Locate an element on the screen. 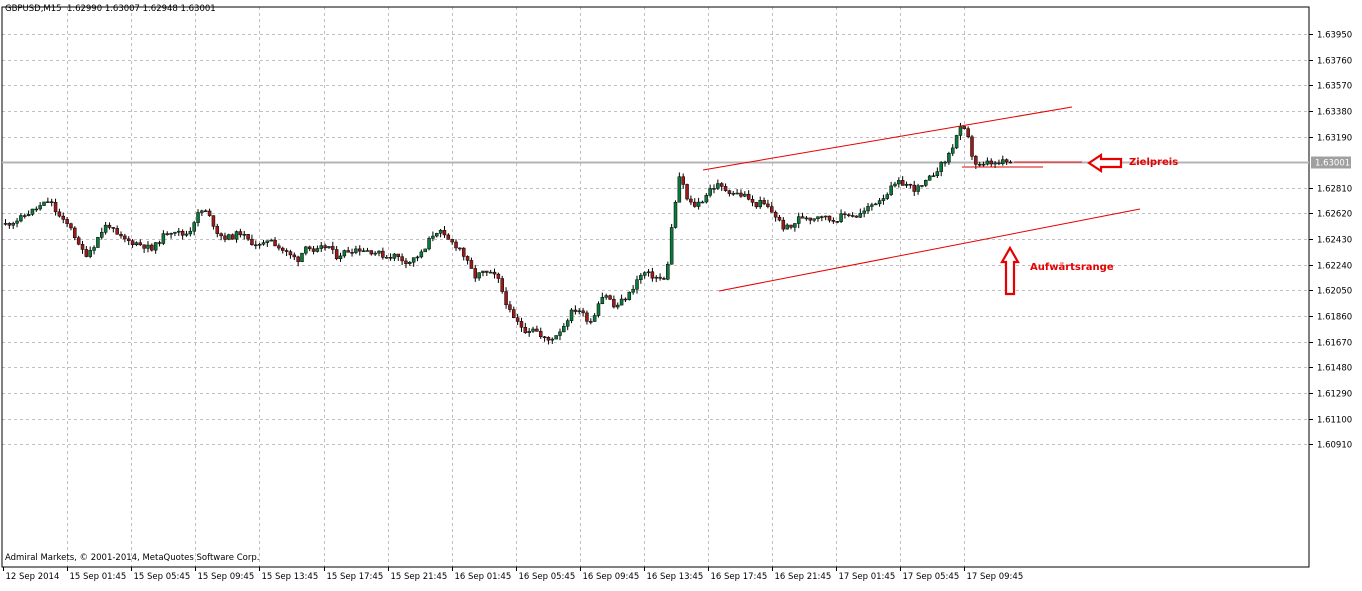 This screenshot has height=591, width=1362. trend-line-channel-lower is located at coordinates (929, 250).